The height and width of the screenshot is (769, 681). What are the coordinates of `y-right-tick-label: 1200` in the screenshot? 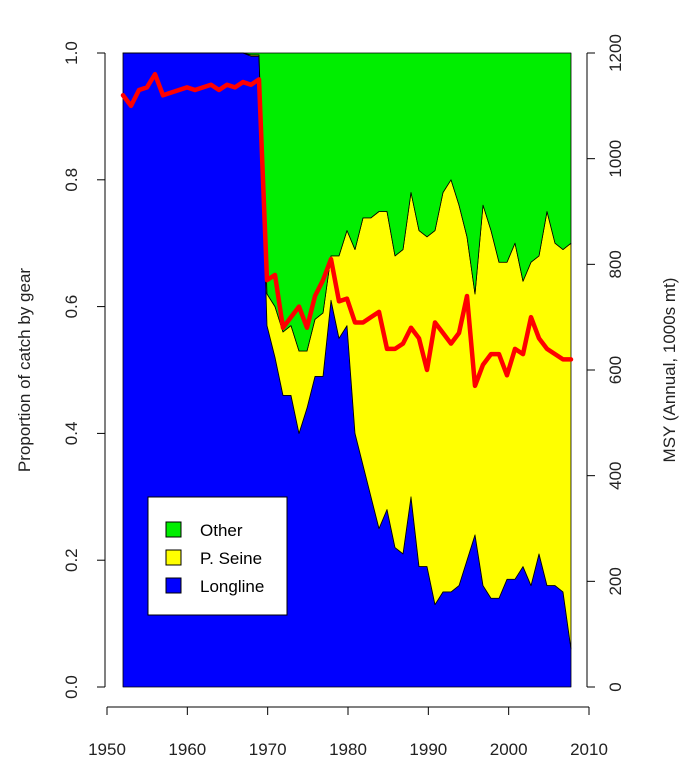 It's located at (615, 53).